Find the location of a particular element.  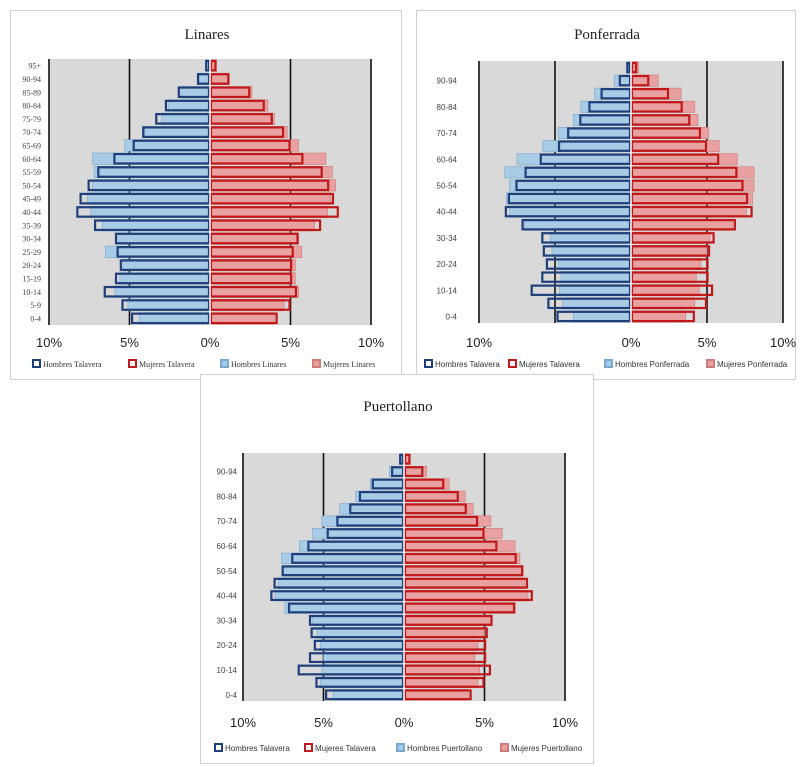

legend-item-mujeres-talavera: Mujeres Talavera is located at coordinates (161, 364).